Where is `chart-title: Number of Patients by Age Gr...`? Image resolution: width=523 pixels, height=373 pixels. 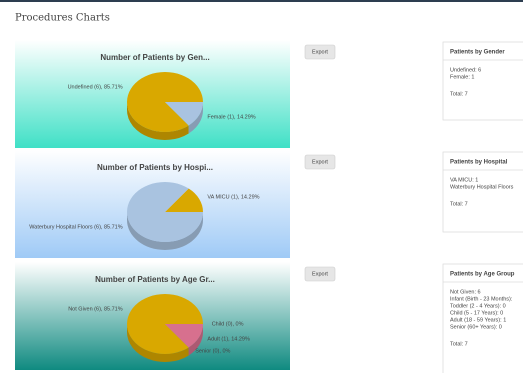
chart-title: Number of Patients by Age Gr... is located at coordinates (155, 279).